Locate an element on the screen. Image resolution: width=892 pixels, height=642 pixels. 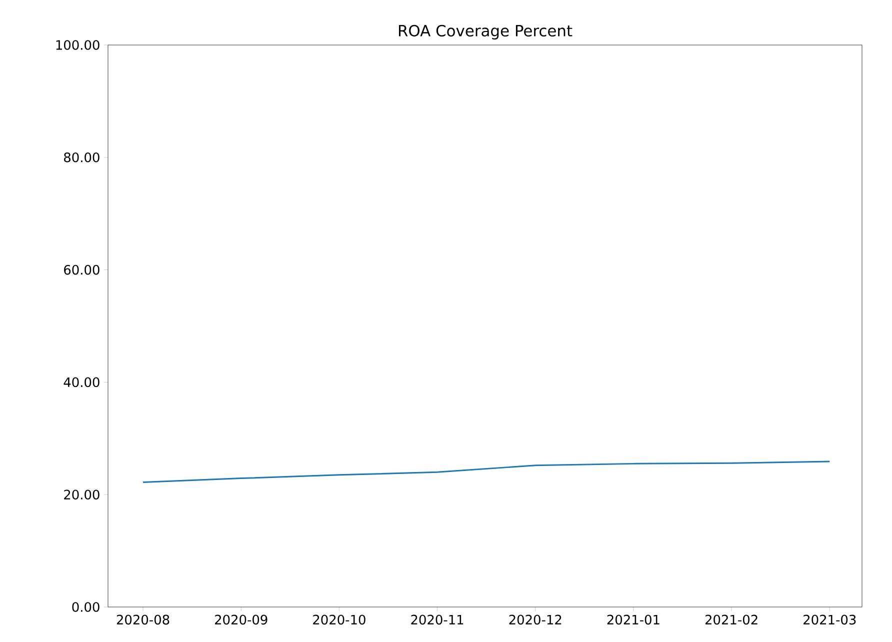
y-tick-label: 0.00 is located at coordinates (86, 607).